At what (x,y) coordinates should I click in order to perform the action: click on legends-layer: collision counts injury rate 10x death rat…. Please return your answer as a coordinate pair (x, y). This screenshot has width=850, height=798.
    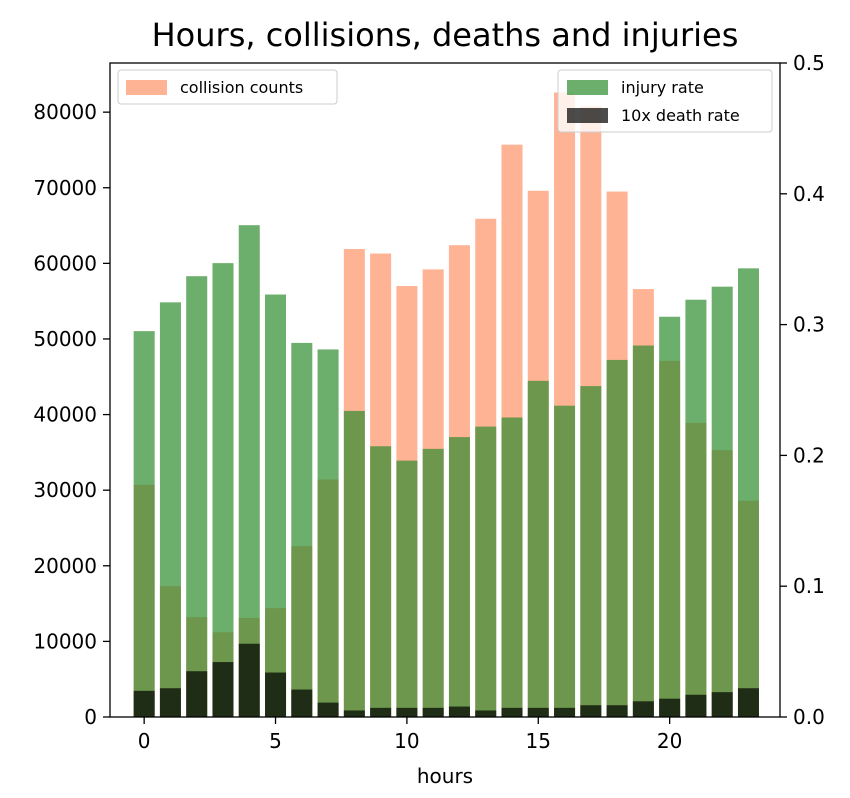
    Looking at the image, I should click on (445, 101).